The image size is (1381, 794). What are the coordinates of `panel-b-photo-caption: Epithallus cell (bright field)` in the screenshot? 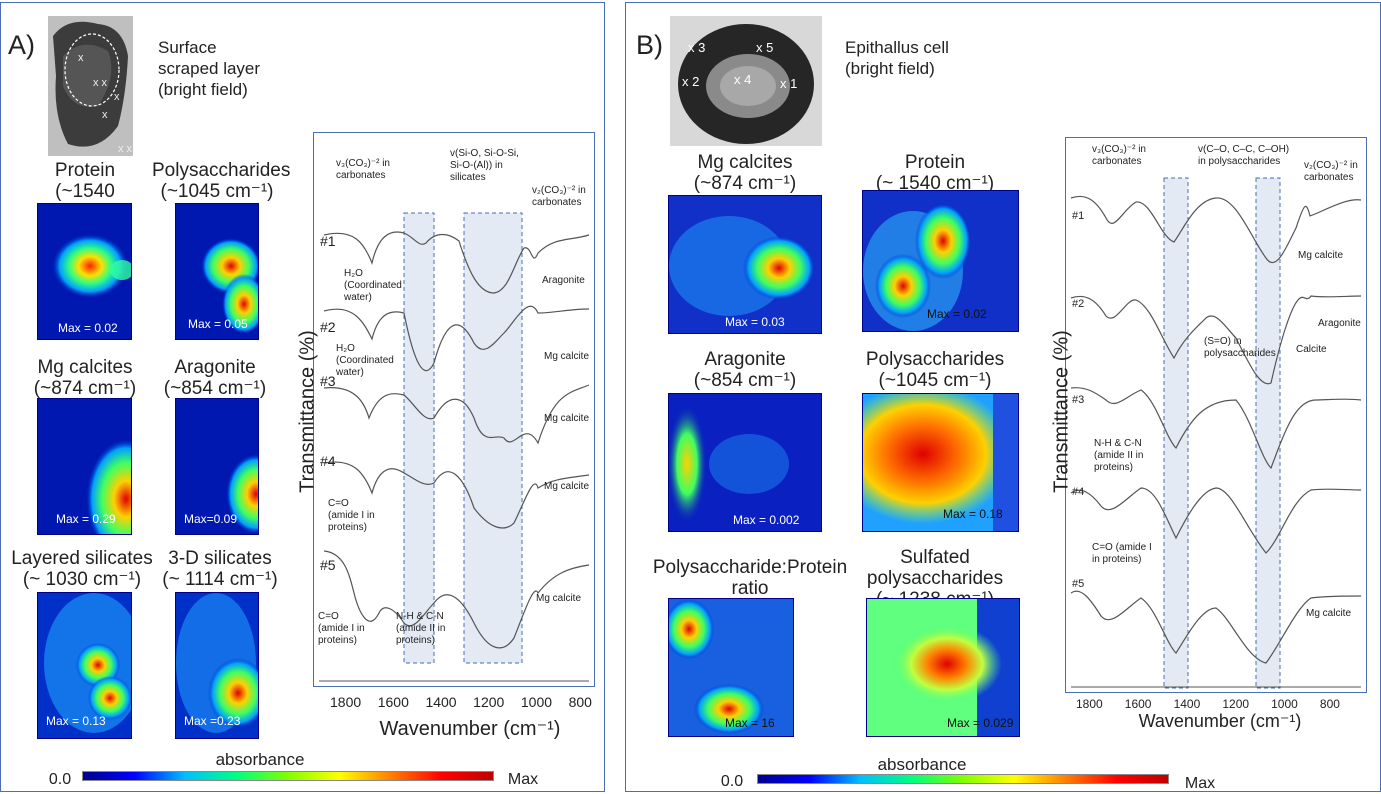 It's located at (897, 58).